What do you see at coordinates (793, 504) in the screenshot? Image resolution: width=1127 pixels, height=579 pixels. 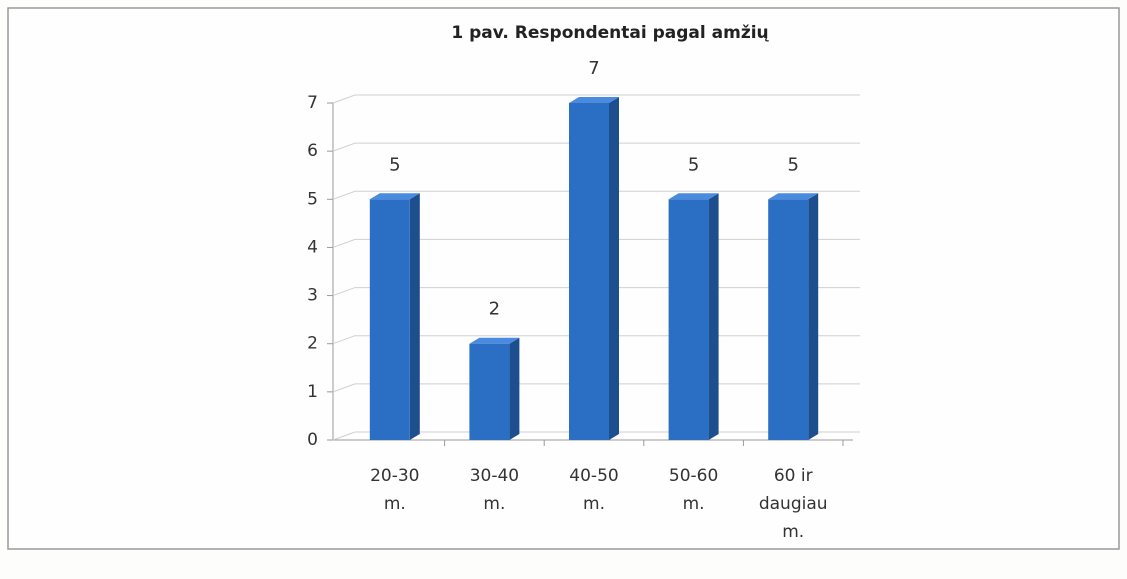 I see `x-tick-label: 60 ir daugiau m.` at bounding box center [793, 504].